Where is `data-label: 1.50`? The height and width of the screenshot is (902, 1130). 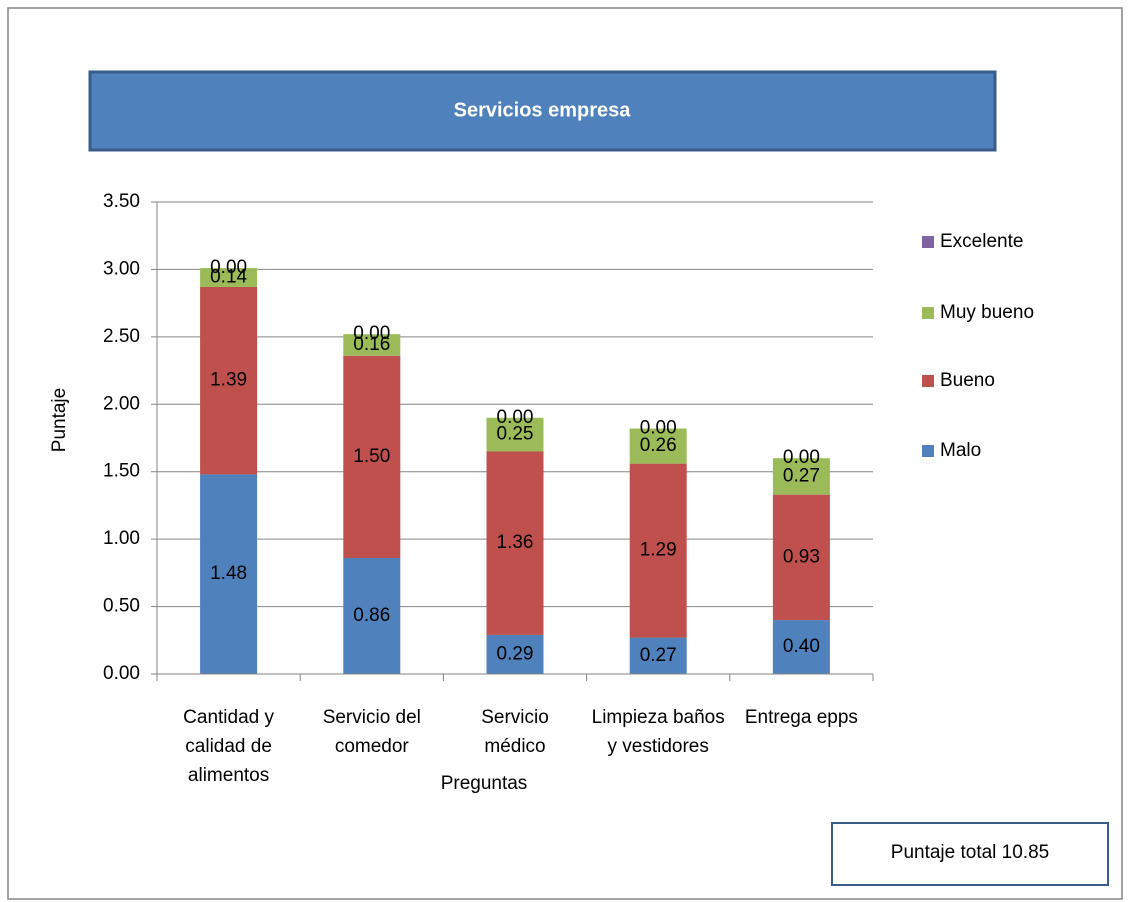
data-label: 1.50 is located at coordinates (371, 456).